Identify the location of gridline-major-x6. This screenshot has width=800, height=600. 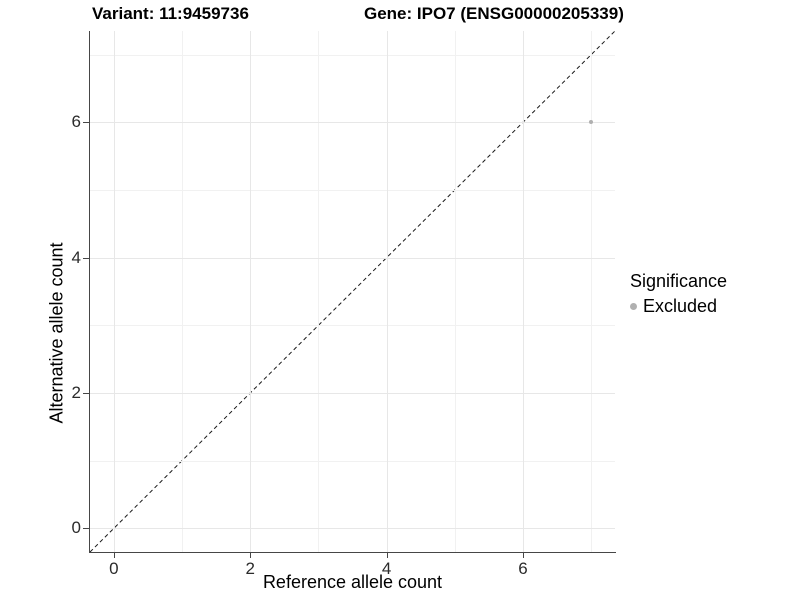
(523, 291).